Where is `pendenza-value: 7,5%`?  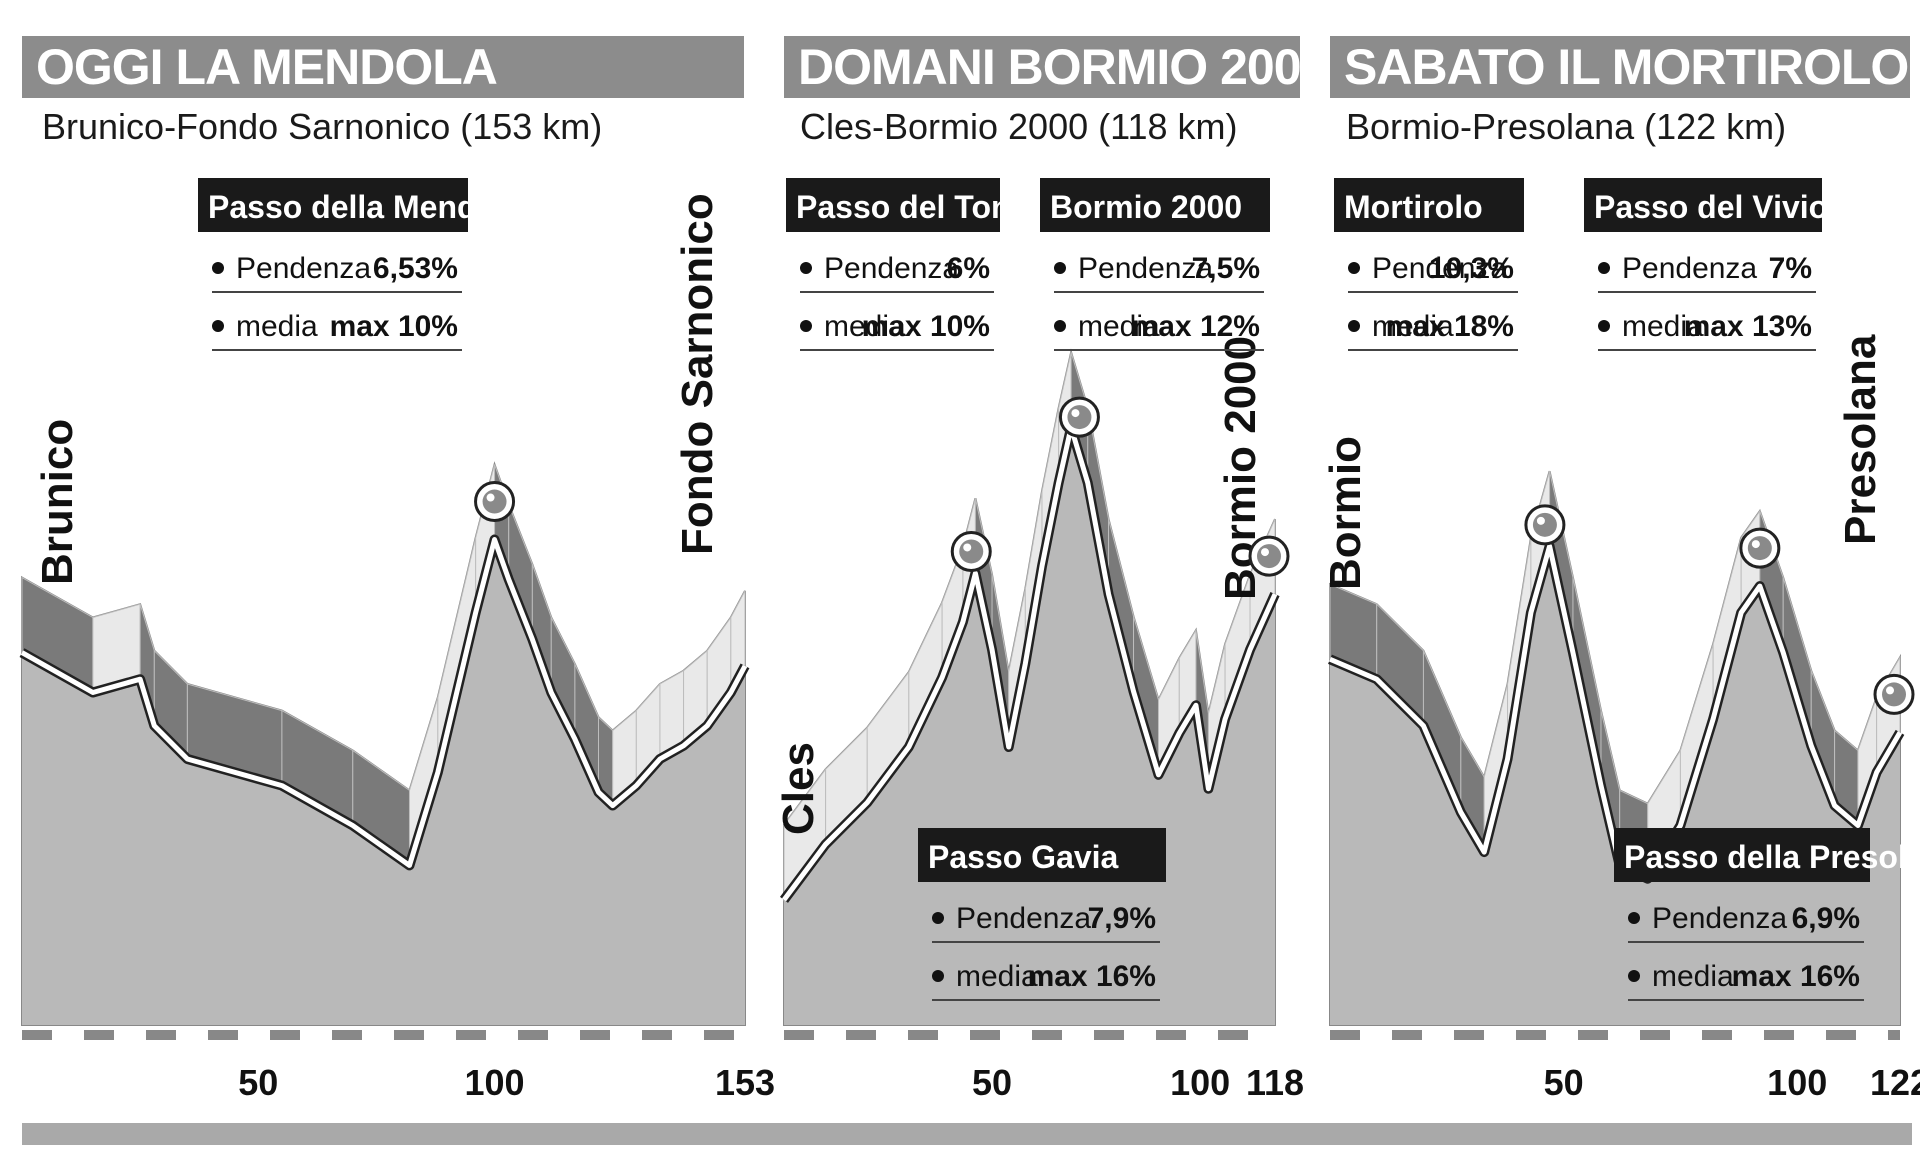
pendenza-value: 7,5% is located at coordinates (1226, 268).